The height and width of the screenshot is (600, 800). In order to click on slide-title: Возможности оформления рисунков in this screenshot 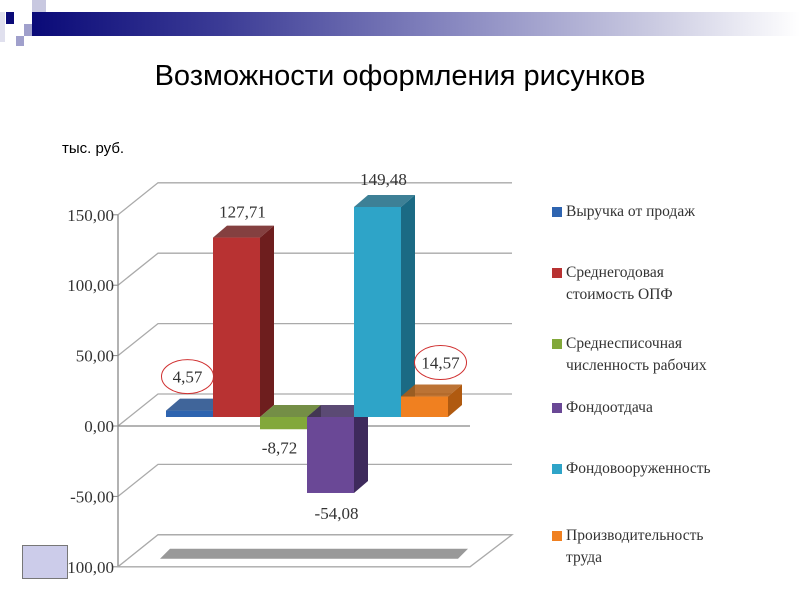, I will do `click(400, 76)`.